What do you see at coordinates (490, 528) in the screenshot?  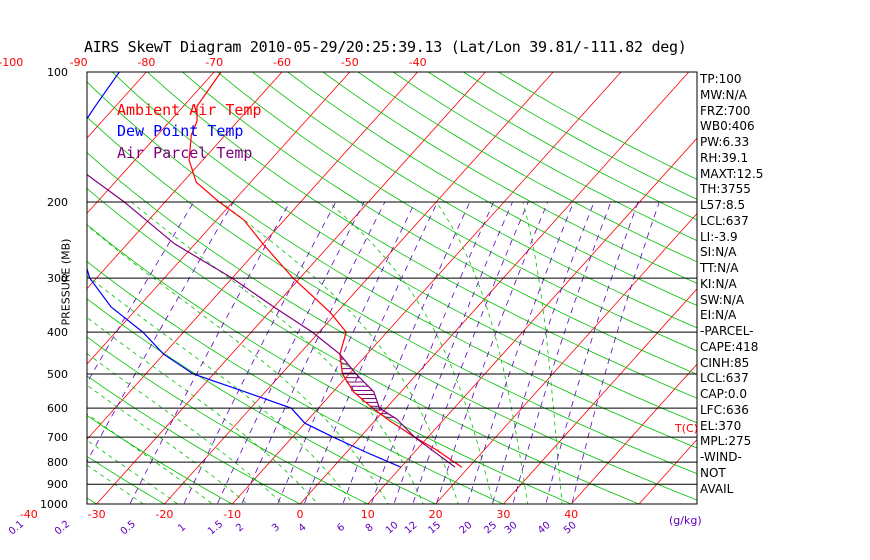 I see `mixing-ratio-tick-label: 25` at bounding box center [490, 528].